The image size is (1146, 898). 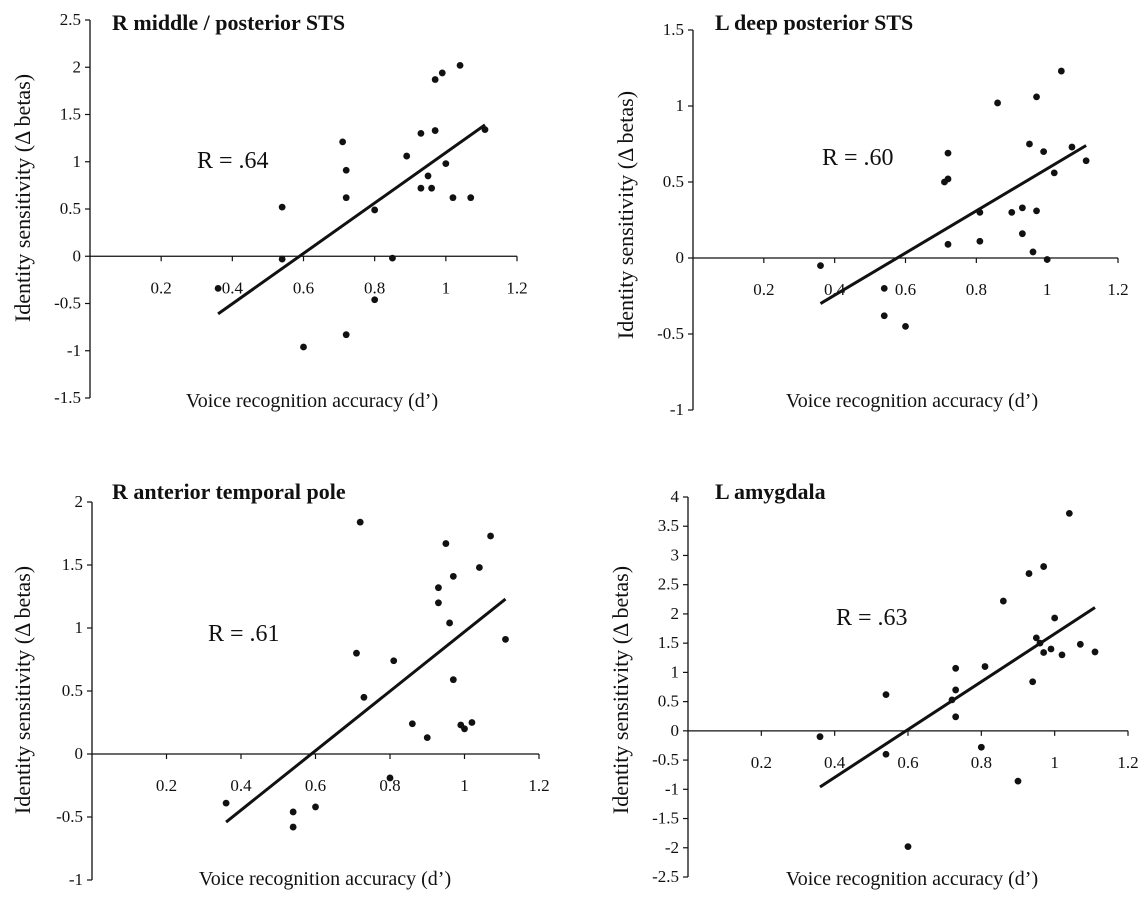 I want to click on panel-title: R anterior temporal pole, so click(x=229, y=491).